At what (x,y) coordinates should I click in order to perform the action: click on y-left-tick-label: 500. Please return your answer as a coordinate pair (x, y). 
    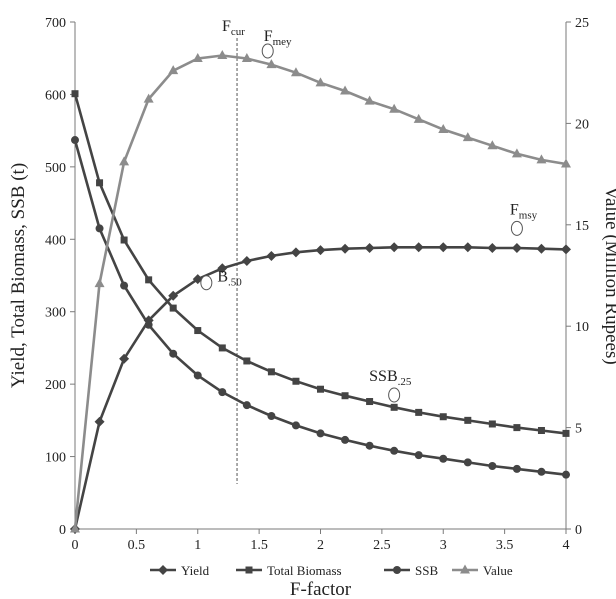
    Looking at the image, I should click on (55, 168).